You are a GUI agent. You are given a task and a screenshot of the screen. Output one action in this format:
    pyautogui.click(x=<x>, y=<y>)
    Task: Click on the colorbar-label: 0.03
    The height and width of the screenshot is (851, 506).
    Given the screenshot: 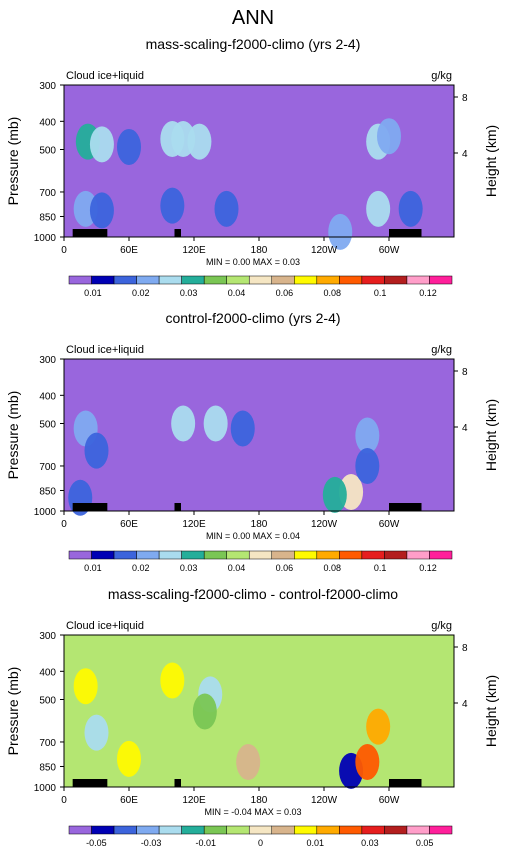 What is the action you would take?
    pyautogui.click(x=370, y=843)
    